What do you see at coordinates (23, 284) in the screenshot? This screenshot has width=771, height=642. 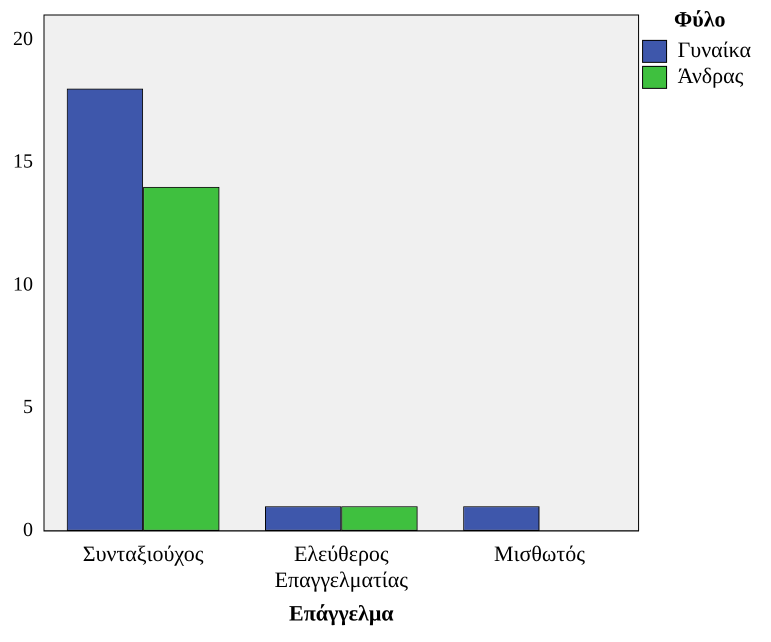 I see `y-tick-label: 10` at bounding box center [23, 284].